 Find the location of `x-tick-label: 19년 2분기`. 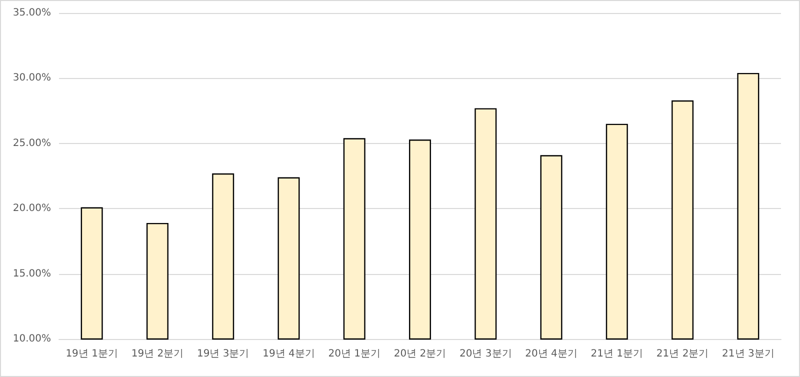

x-tick-label: 19년 2분기 is located at coordinates (157, 354).